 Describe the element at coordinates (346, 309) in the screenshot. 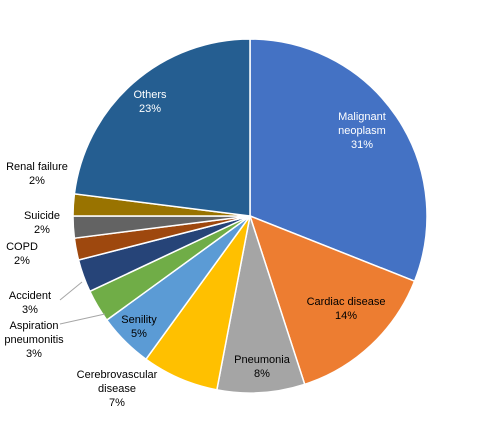

I see `data-label-cardiac-disease: Cardiac disease 14%` at that location.